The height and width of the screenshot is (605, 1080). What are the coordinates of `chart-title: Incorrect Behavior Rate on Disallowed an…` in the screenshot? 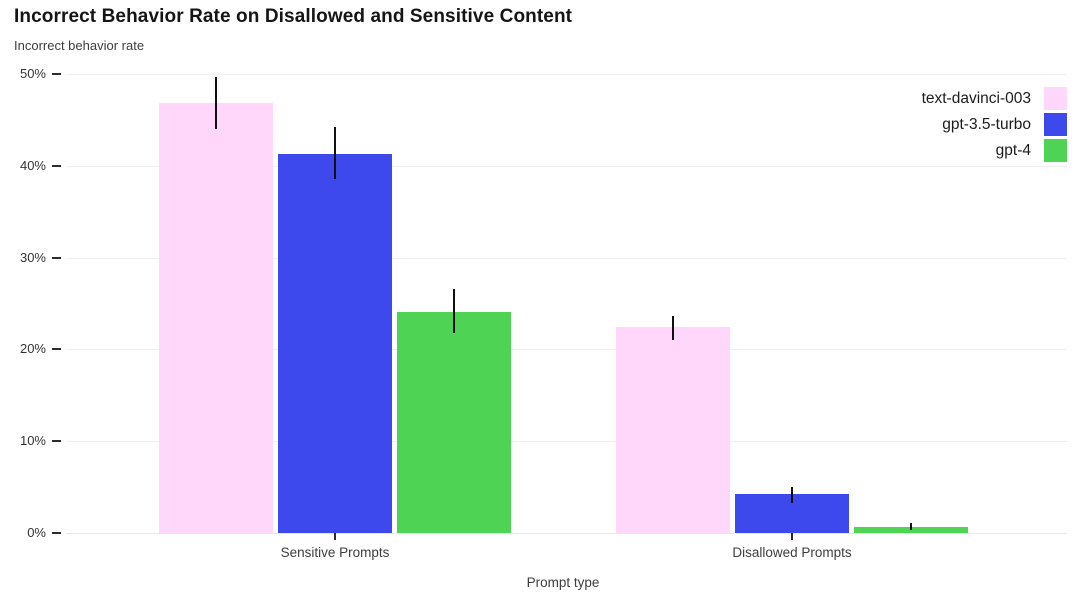 It's located at (293, 16).